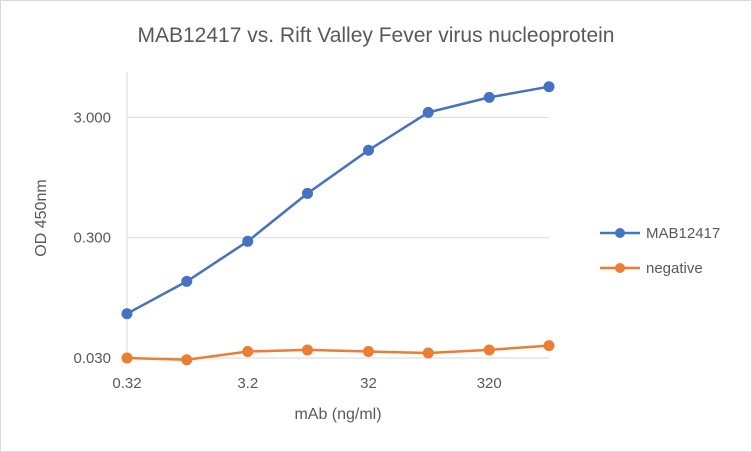  I want to click on x-tick-label: 3.2, so click(247, 383).